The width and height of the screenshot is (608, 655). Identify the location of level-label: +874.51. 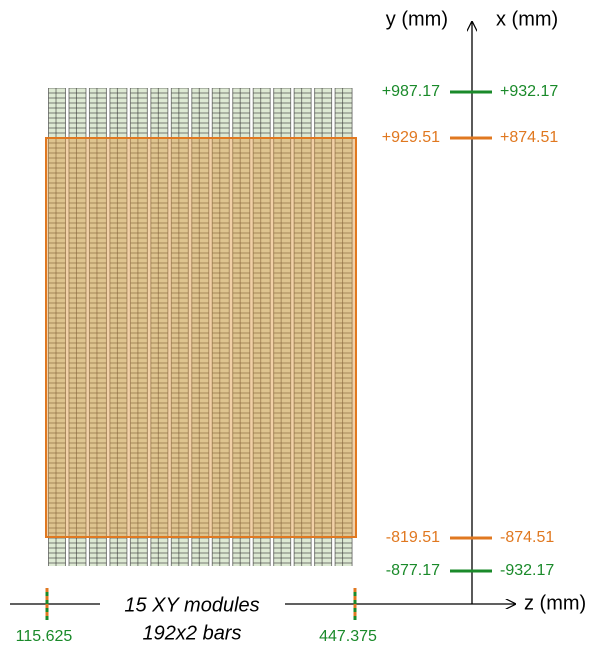
(529, 137).